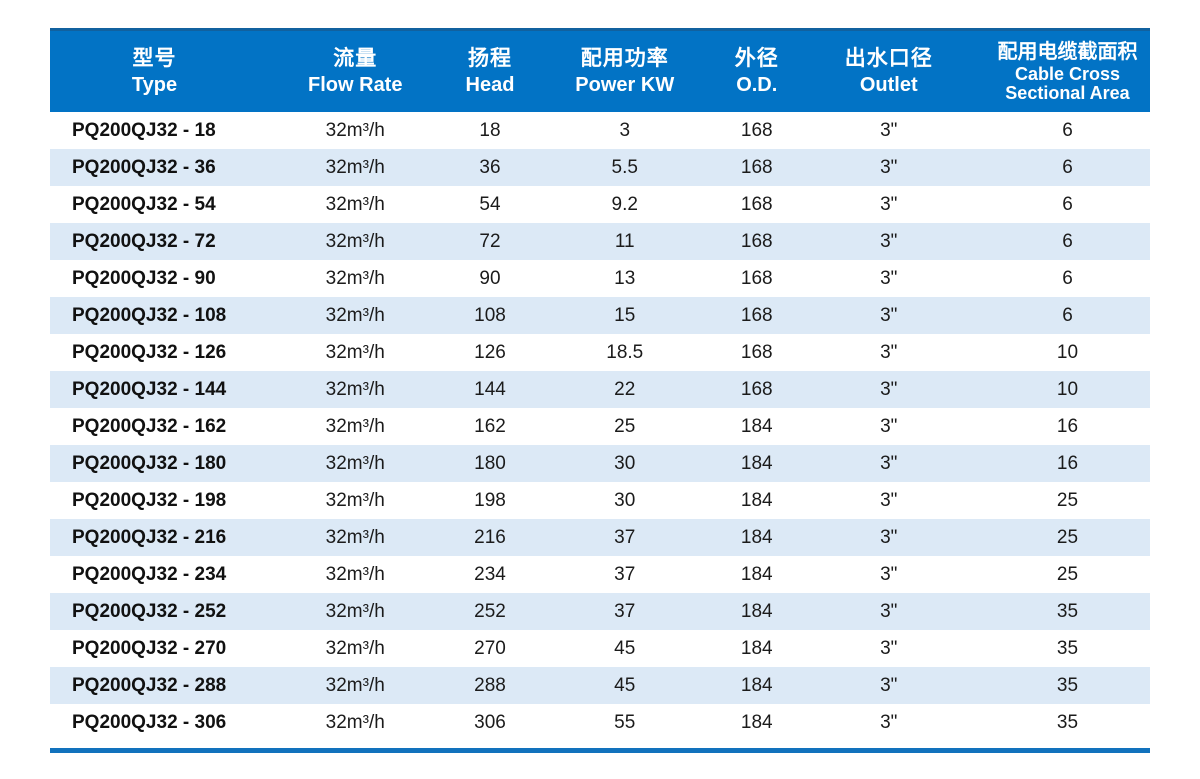 Image resolution: width=1200 pixels, height=779 pixels. I want to click on col-header-flow-rate-zh: 流量, so click(355, 59).